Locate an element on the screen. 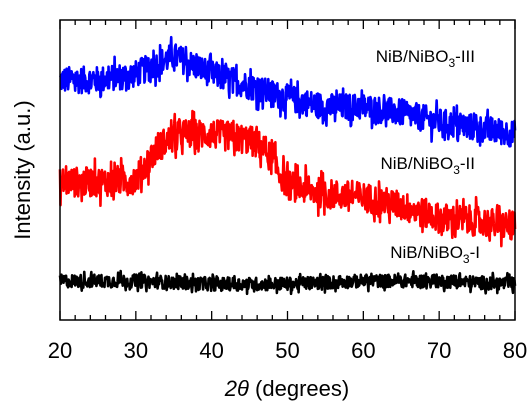 The image size is (531, 408). x-axis-label-rest: (degrees) is located at coordinates (299, 388).